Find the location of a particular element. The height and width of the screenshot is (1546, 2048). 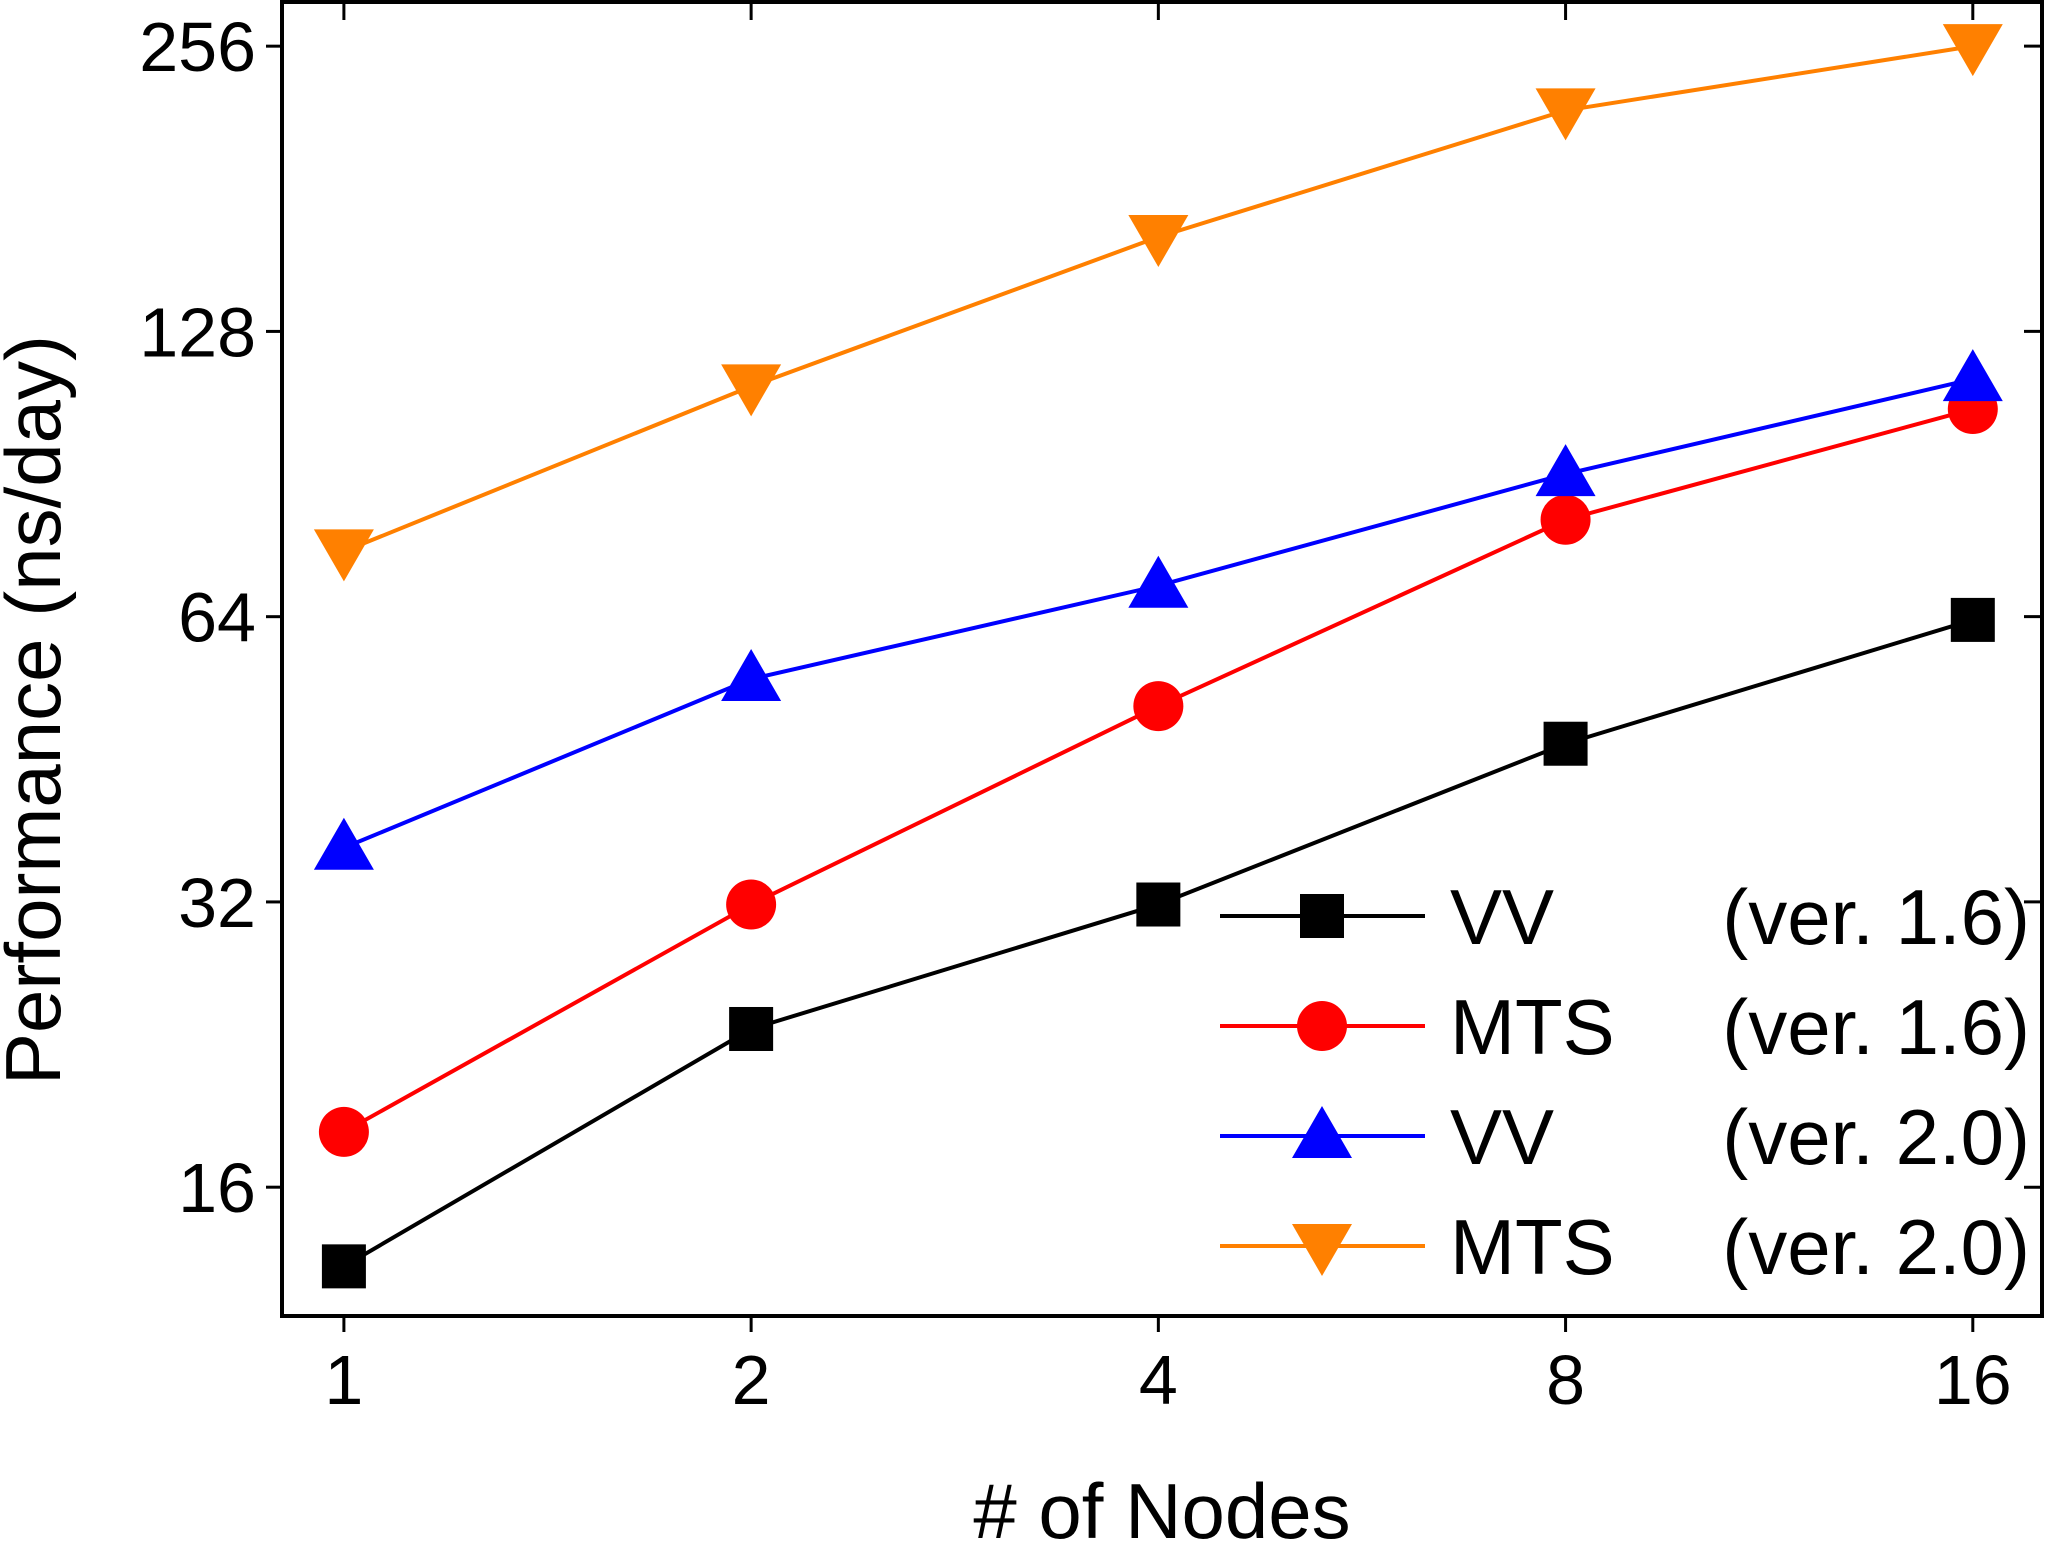

y-tick-labels: 16 32 64 128 256 is located at coordinates (197, 617).